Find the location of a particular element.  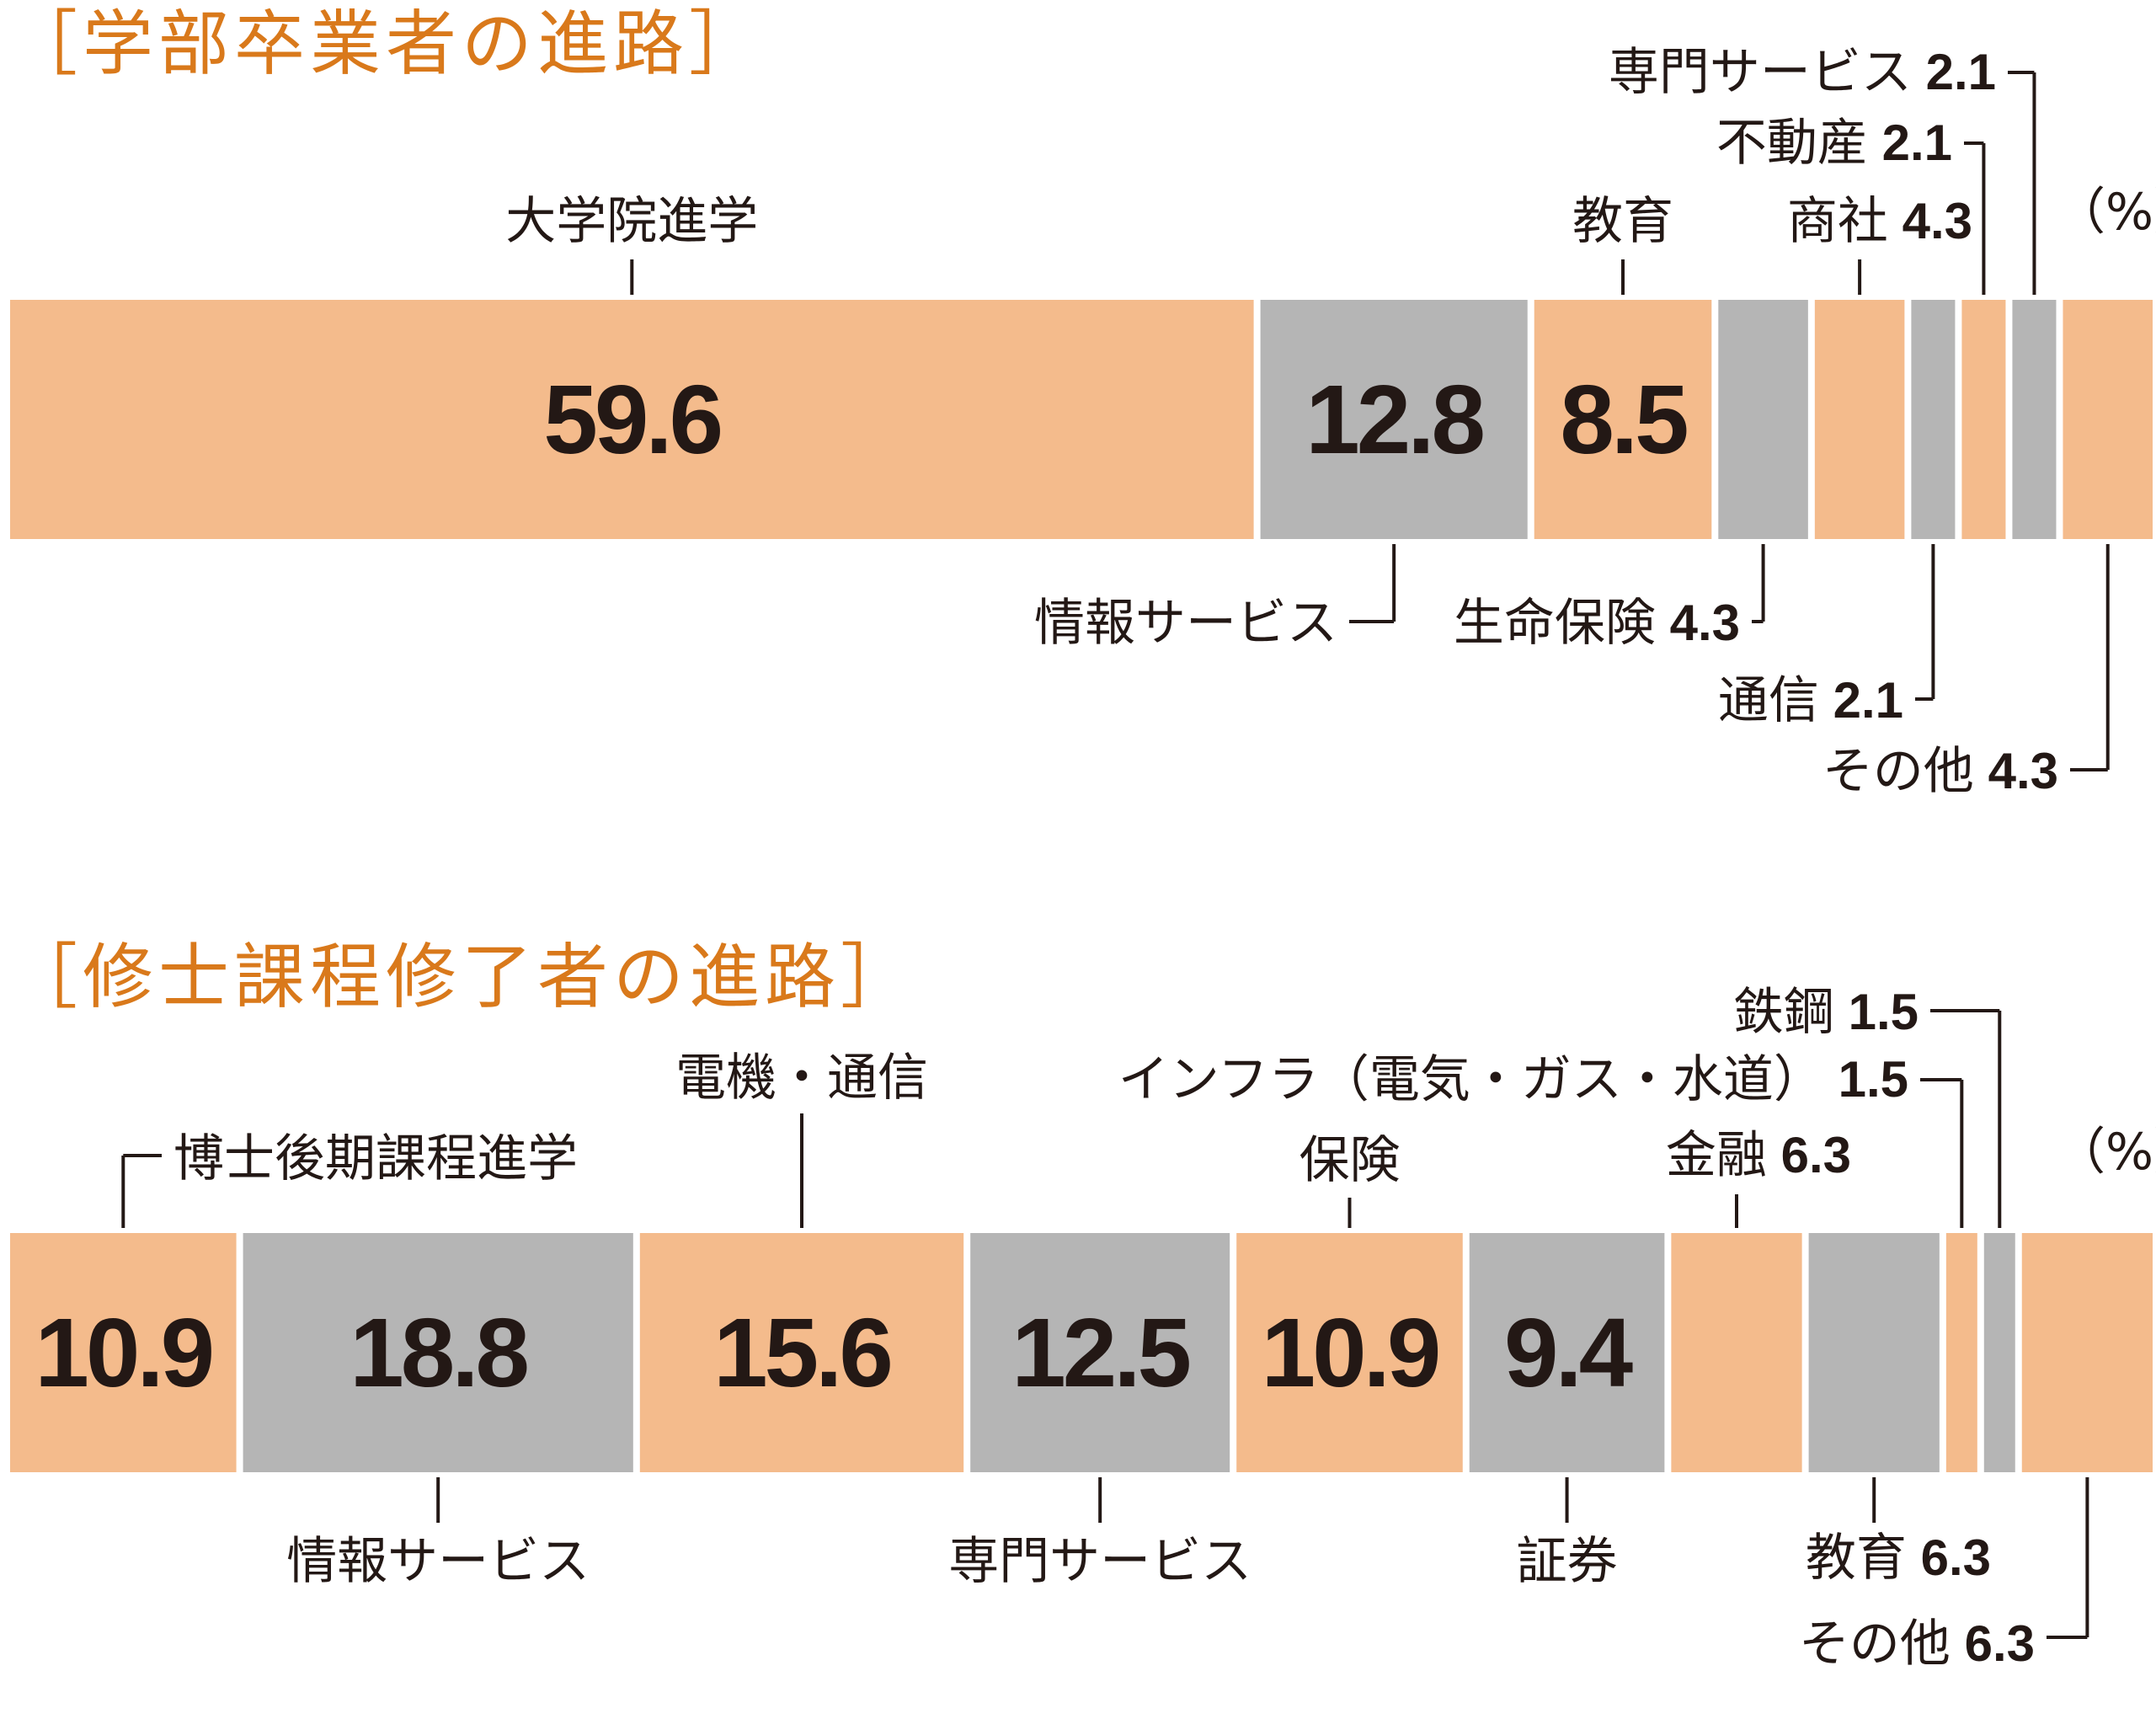

segment-value-label: 15.6 is located at coordinates (801, 1352).